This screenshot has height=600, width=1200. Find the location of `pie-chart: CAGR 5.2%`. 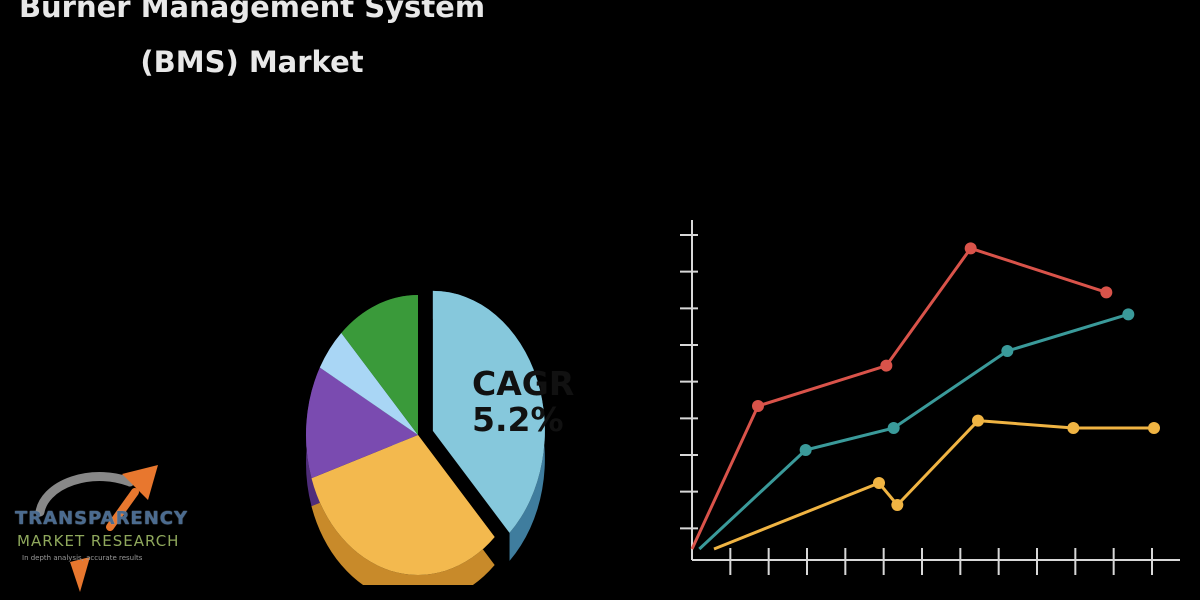

pie-chart: CAGR 5.2% is located at coordinates (440, 437).